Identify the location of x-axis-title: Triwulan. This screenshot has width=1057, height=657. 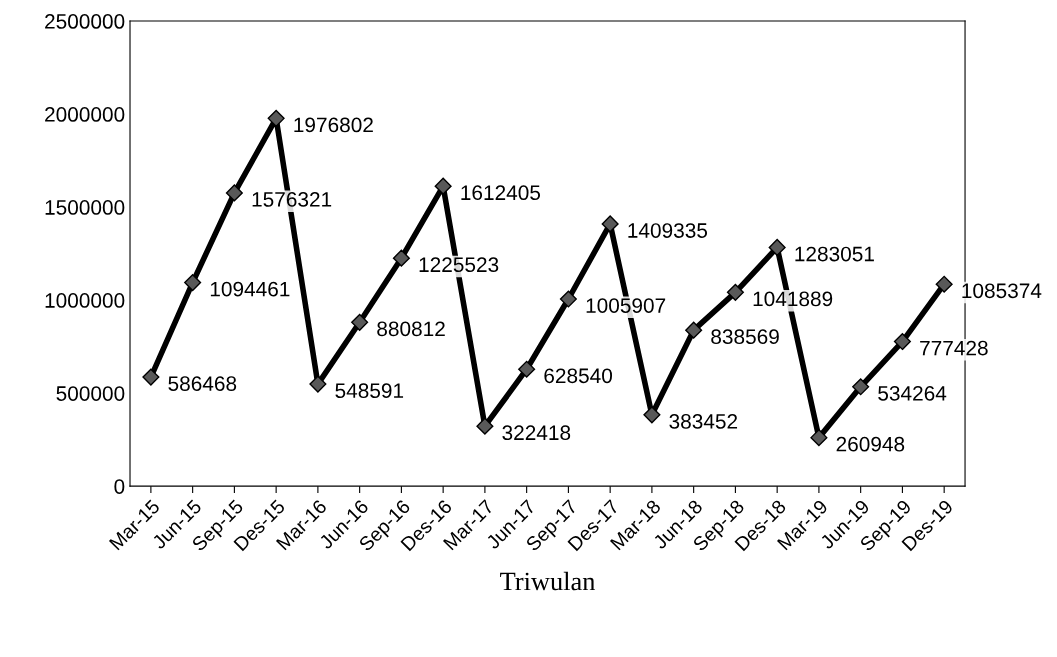
(548, 581).